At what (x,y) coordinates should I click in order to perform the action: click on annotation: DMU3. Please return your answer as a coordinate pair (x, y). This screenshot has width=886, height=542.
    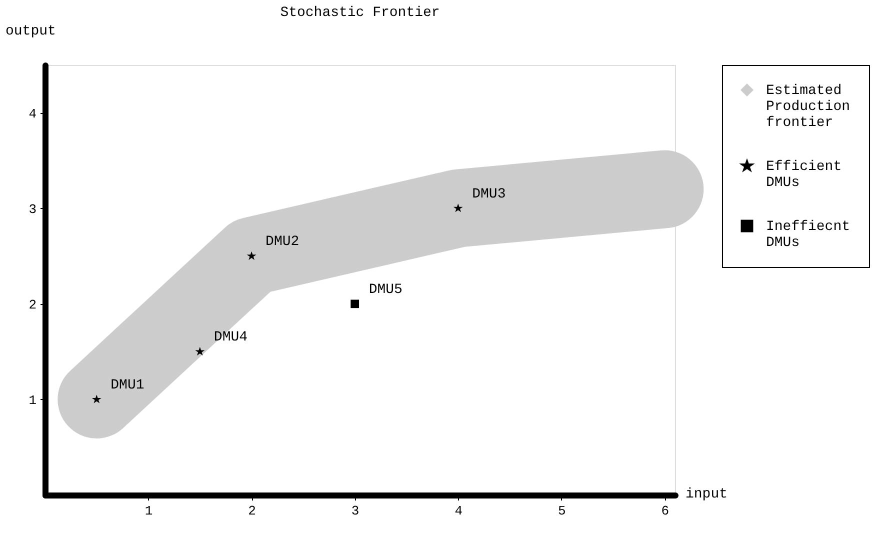
    Looking at the image, I should click on (489, 194).